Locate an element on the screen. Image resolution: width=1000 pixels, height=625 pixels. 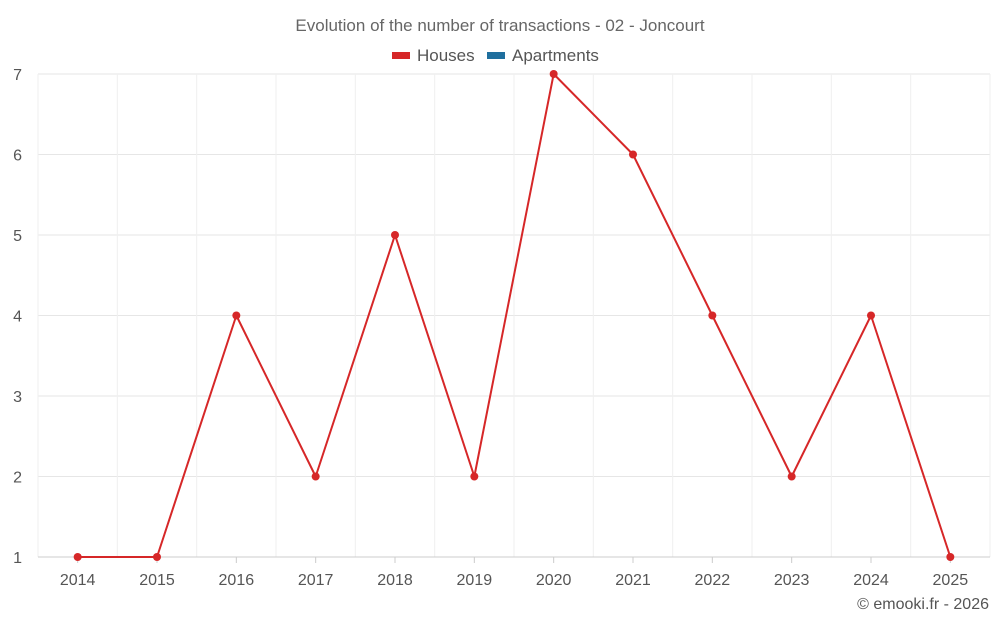
data-point-houses-2022 is located at coordinates (712, 315).